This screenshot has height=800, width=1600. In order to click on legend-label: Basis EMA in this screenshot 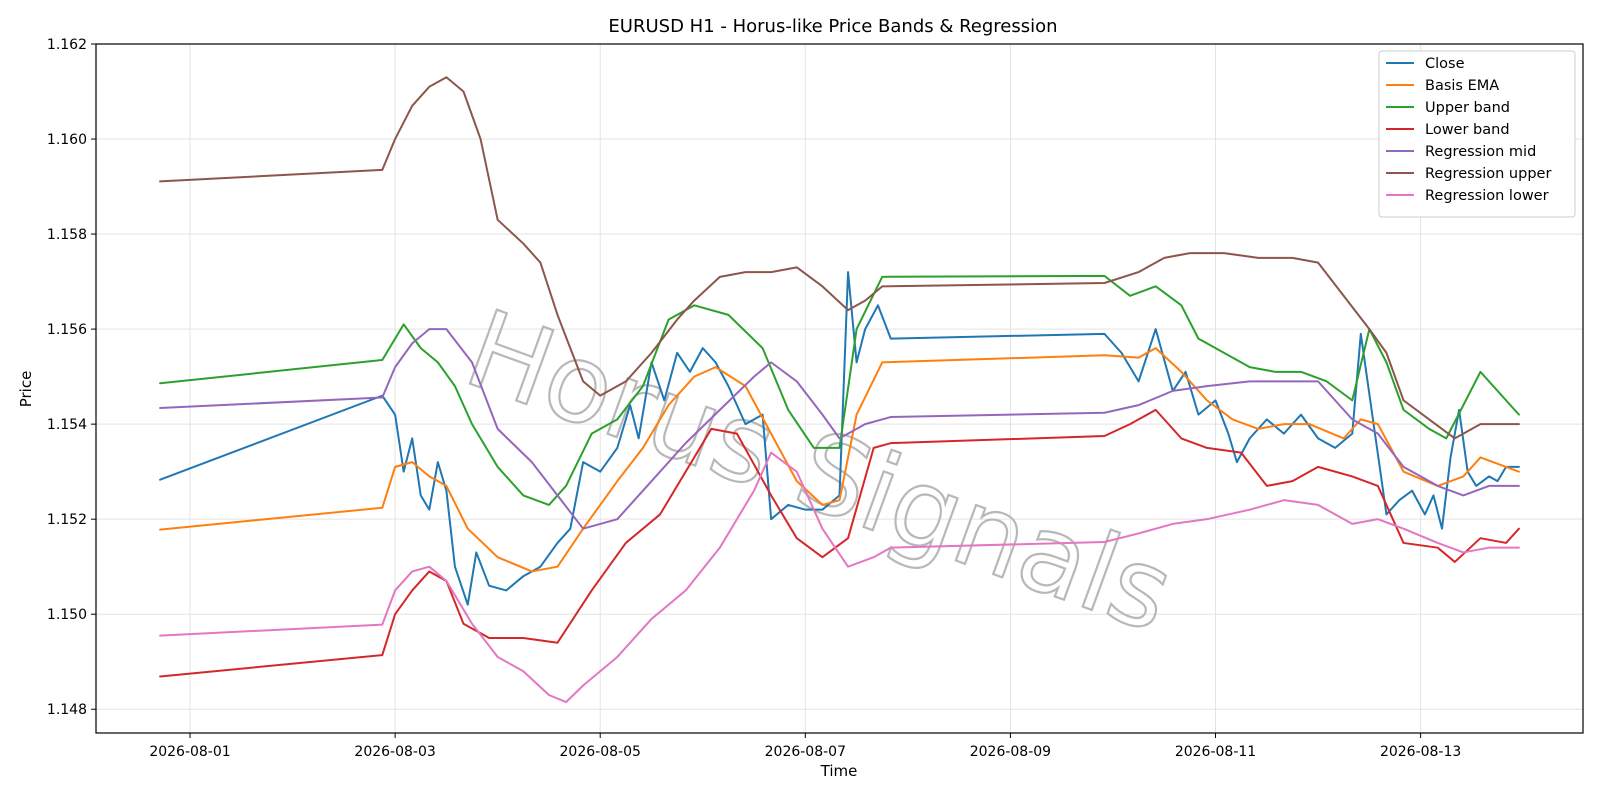, I will do `click(1462, 86)`.